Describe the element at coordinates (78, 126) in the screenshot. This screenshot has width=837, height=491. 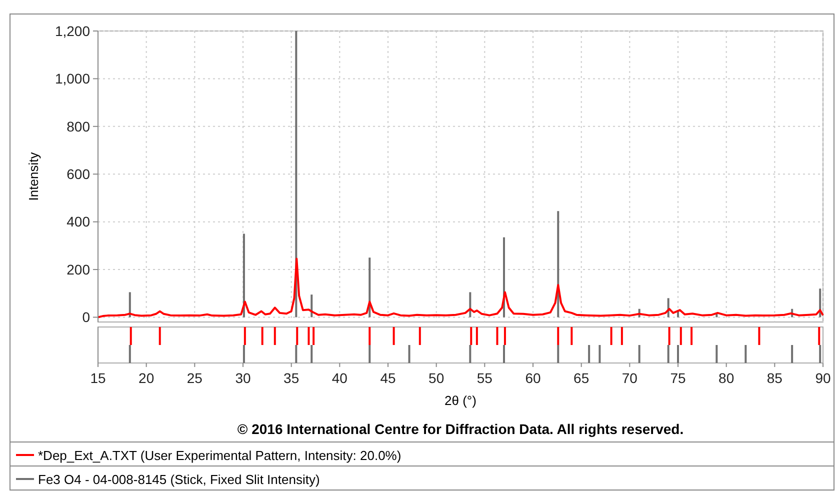
I see `y-tick-label: 800` at that location.